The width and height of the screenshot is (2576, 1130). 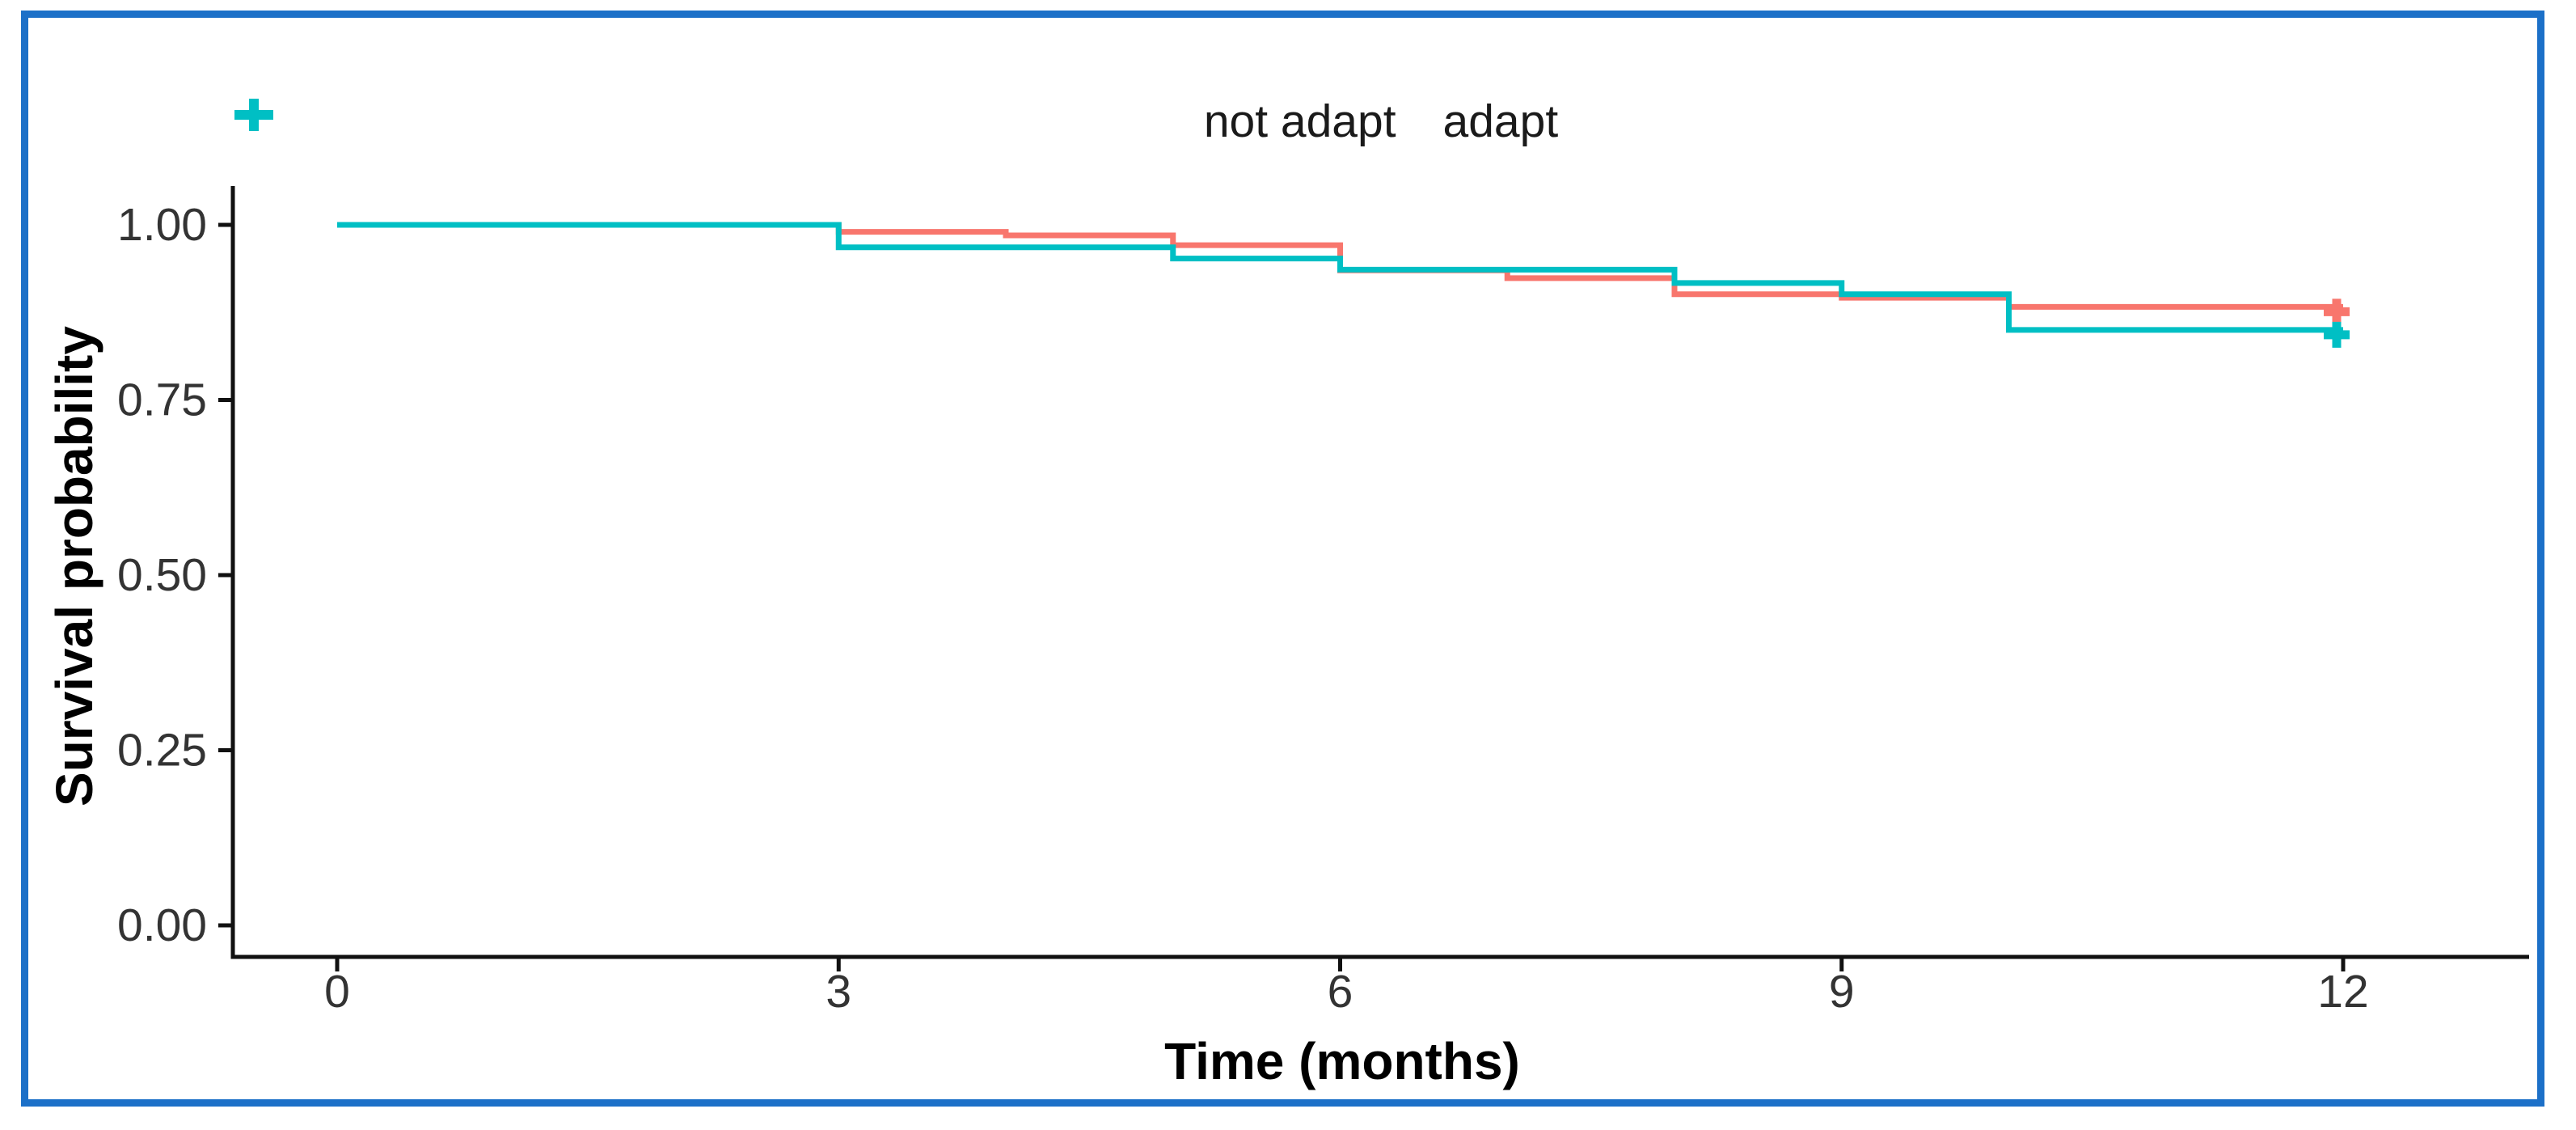 I want to click on x-tick-label: 3, so click(x=839, y=992).